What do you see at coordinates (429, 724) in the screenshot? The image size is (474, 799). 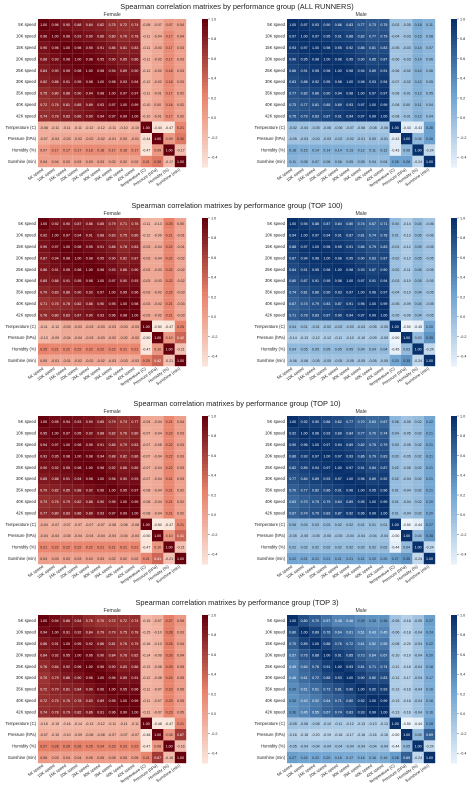 I see `cell-value: 0.28` at bounding box center [429, 724].